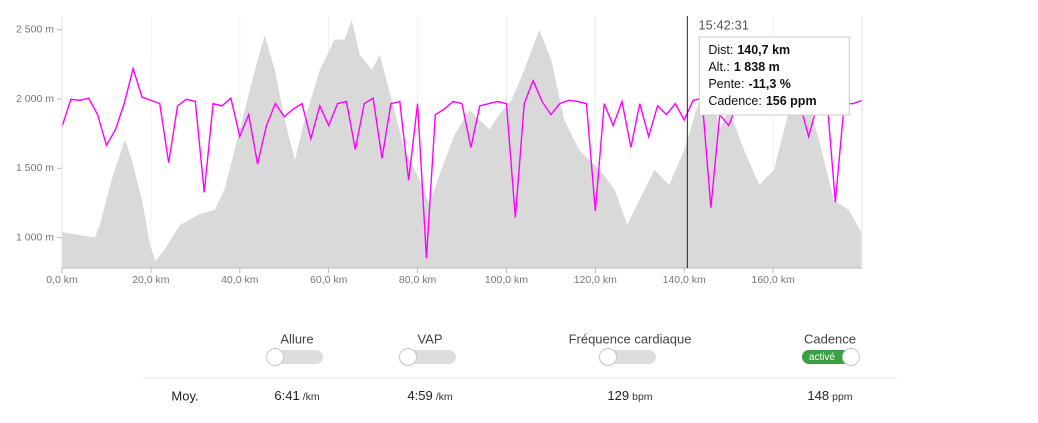  What do you see at coordinates (35, 237) in the screenshot?
I see `y-tick-label: 1 000 m` at bounding box center [35, 237].